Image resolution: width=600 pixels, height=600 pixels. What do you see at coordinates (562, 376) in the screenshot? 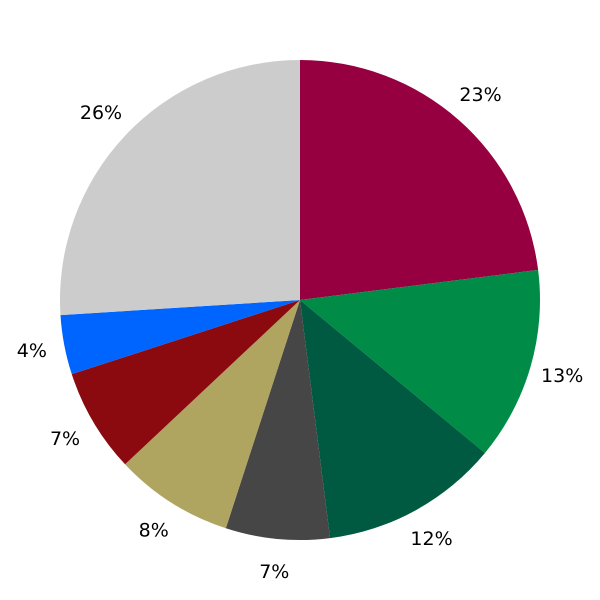
I see `slice-label: 13%` at bounding box center [562, 376].